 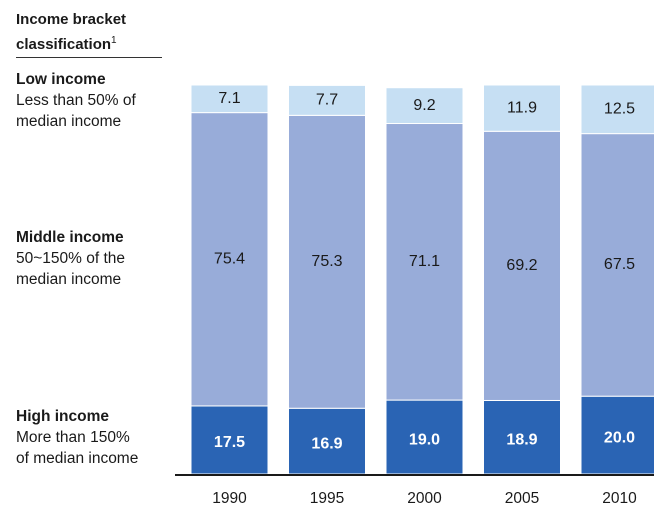 What do you see at coordinates (77, 458) in the screenshot?
I see `legend-high-desc-2: of median income` at bounding box center [77, 458].